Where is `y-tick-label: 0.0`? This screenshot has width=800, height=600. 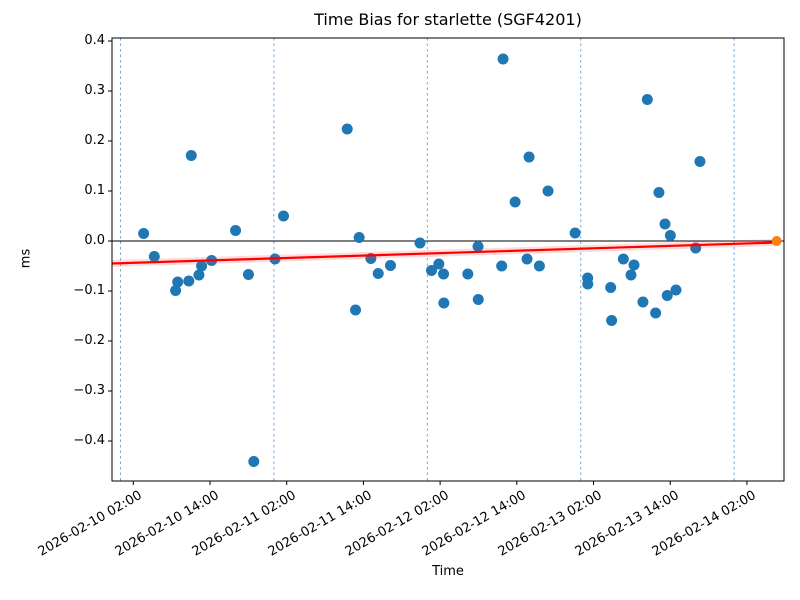
y-tick-label: 0.0 is located at coordinates (94, 240).